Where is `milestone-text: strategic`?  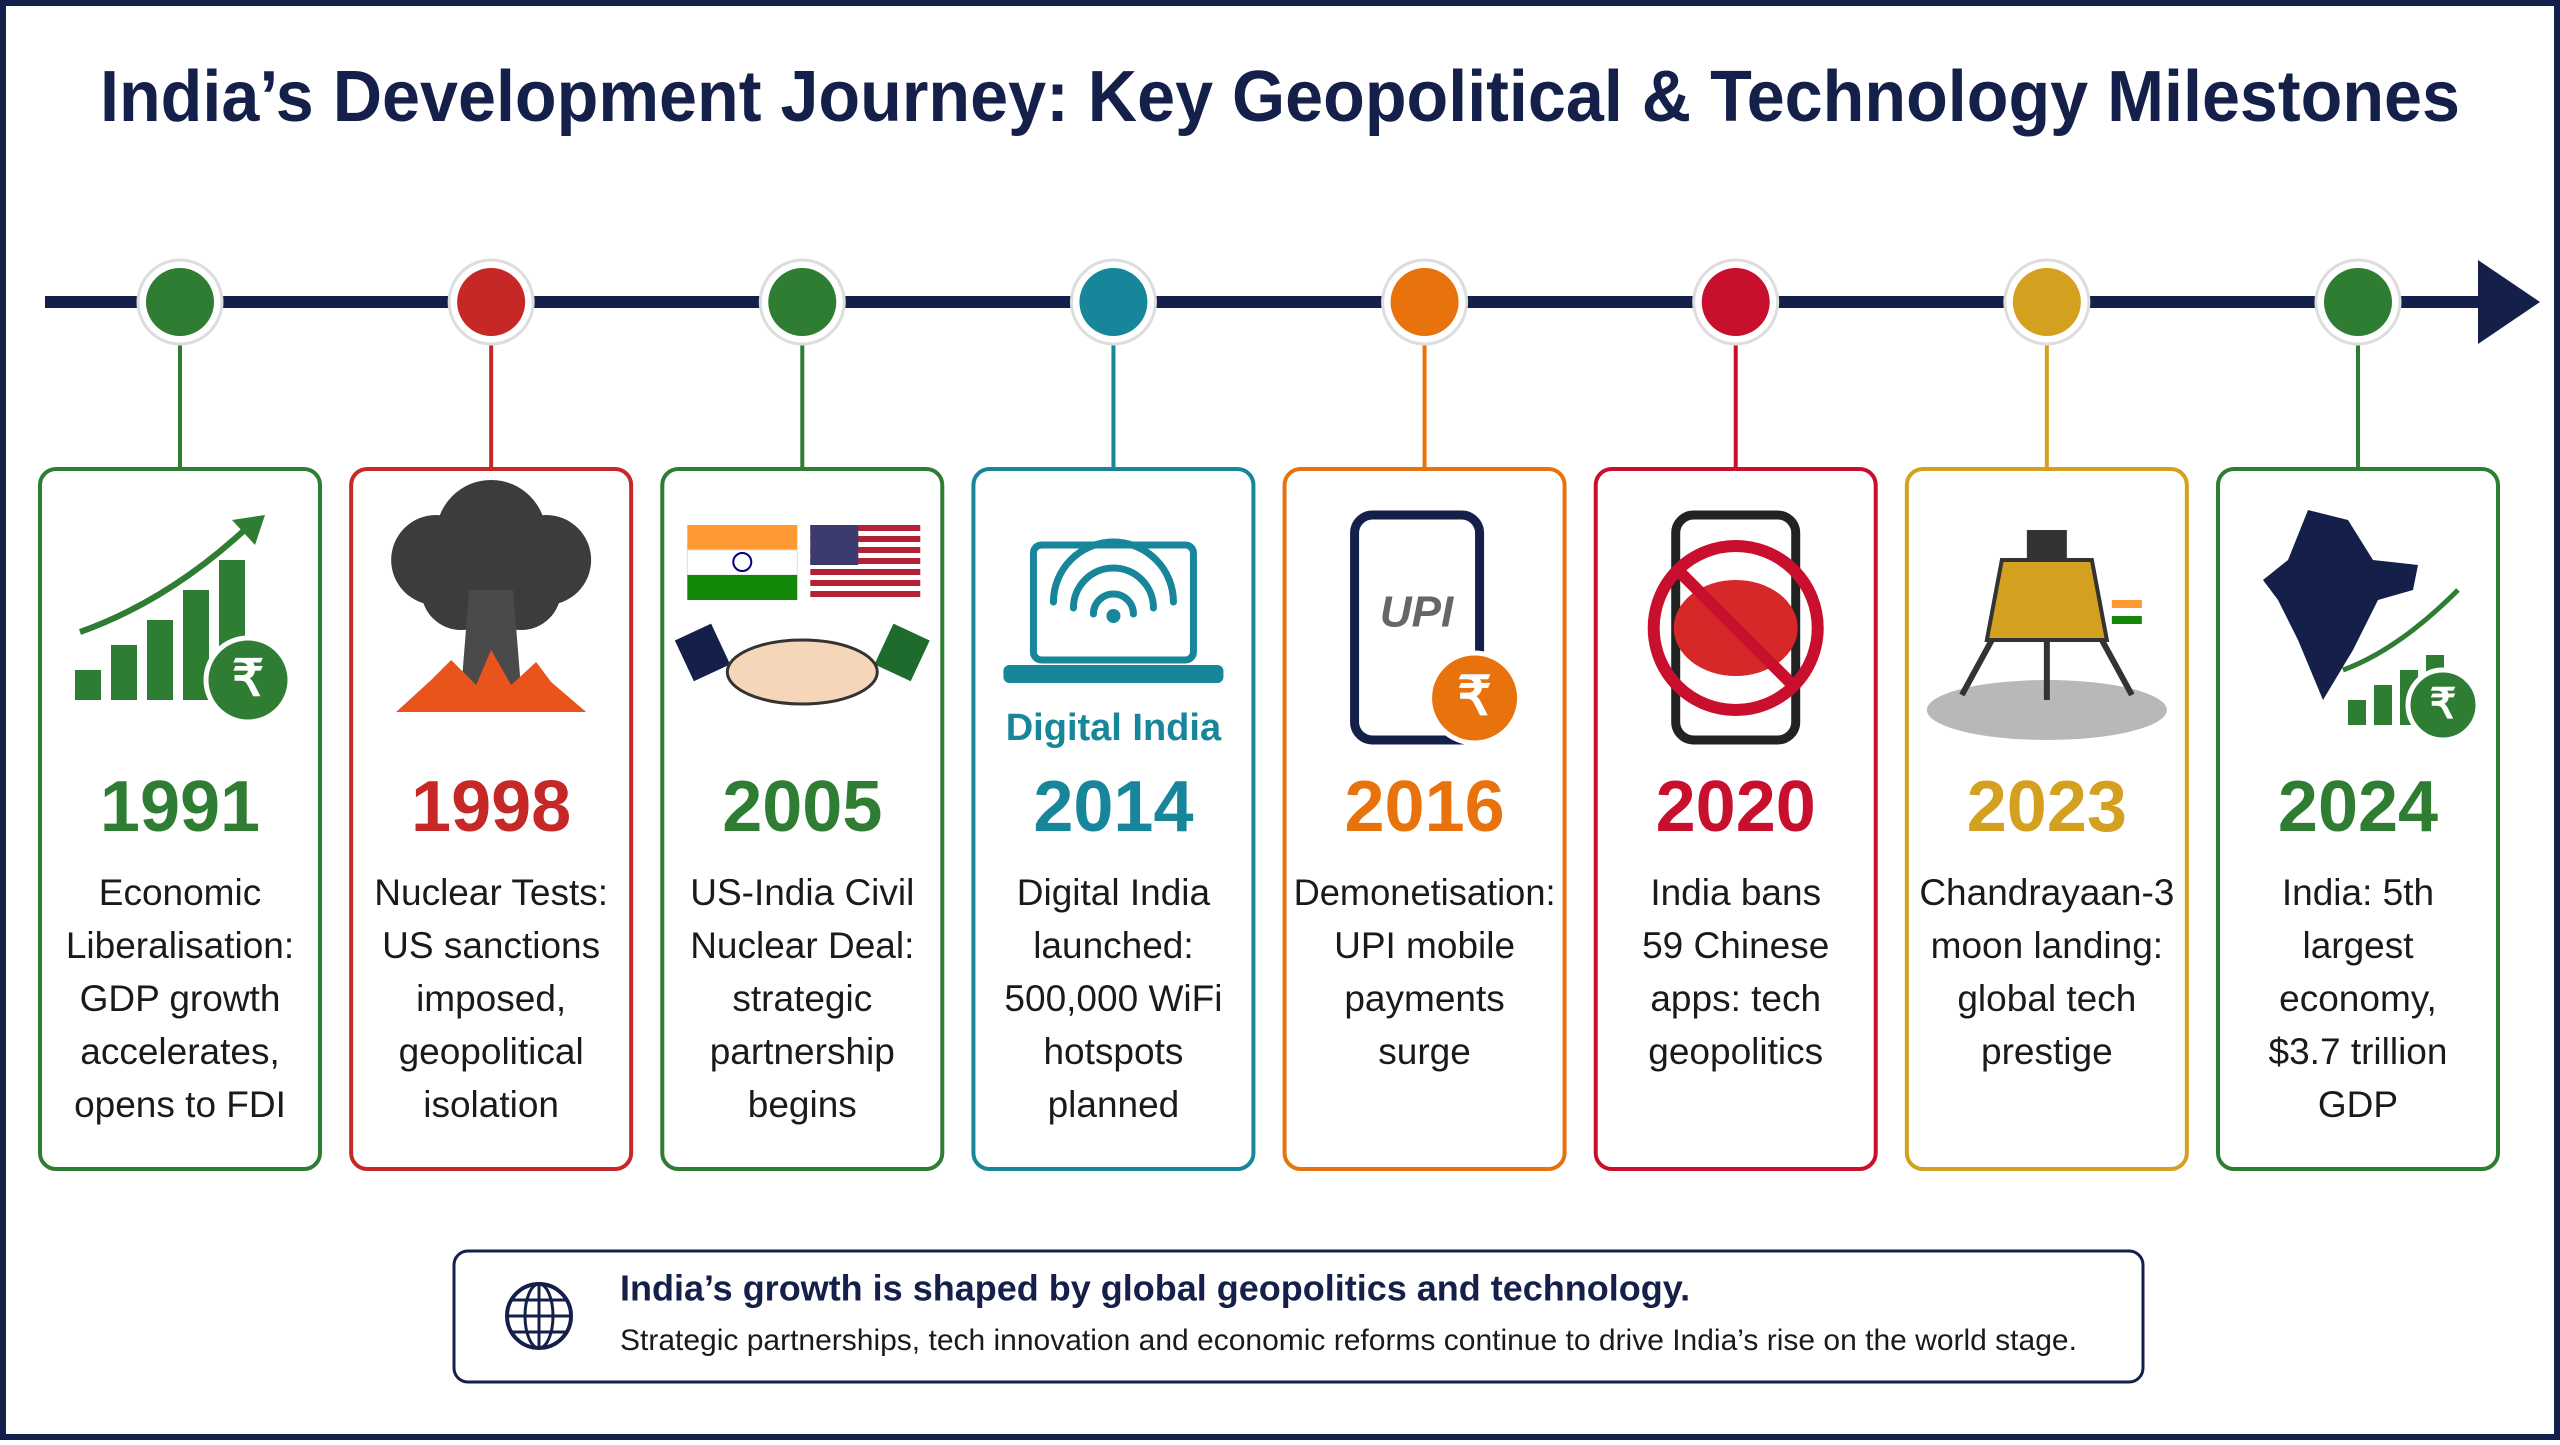 milestone-text: strategic is located at coordinates (802, 998).